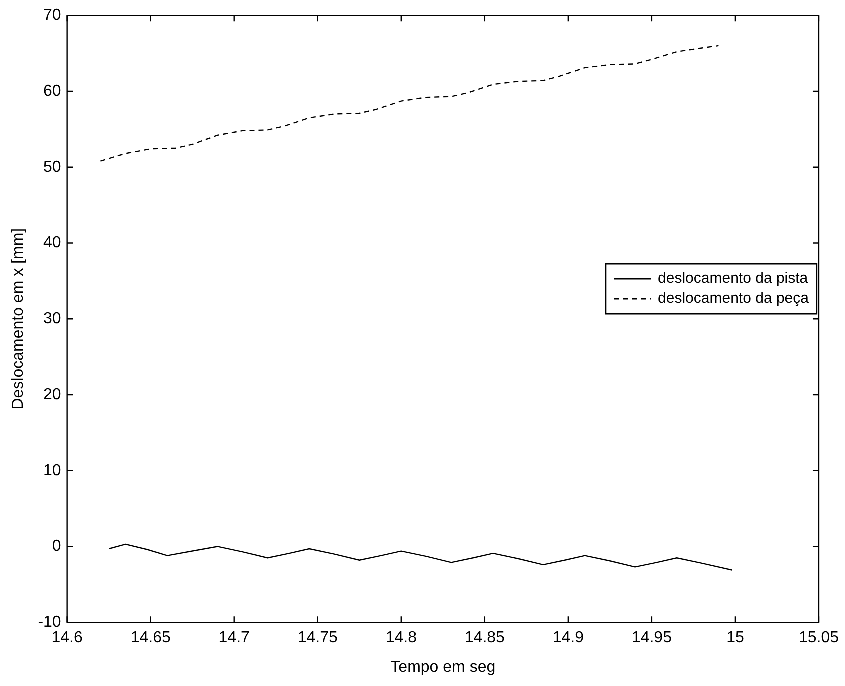 This screenshot has height=686, width=845. Describe the element at coordinates (53, 167) in the screenshot. I see `y-tick-label: 50` at that location.